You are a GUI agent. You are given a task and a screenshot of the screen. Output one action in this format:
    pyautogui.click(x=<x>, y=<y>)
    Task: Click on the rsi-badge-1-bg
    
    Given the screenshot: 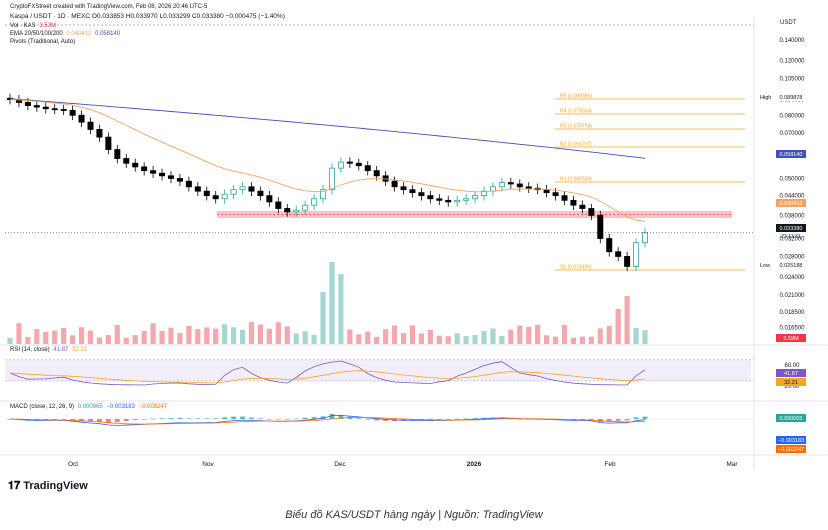 What is the action you would take?
    pyautogui.click(x=791, y=373)
    